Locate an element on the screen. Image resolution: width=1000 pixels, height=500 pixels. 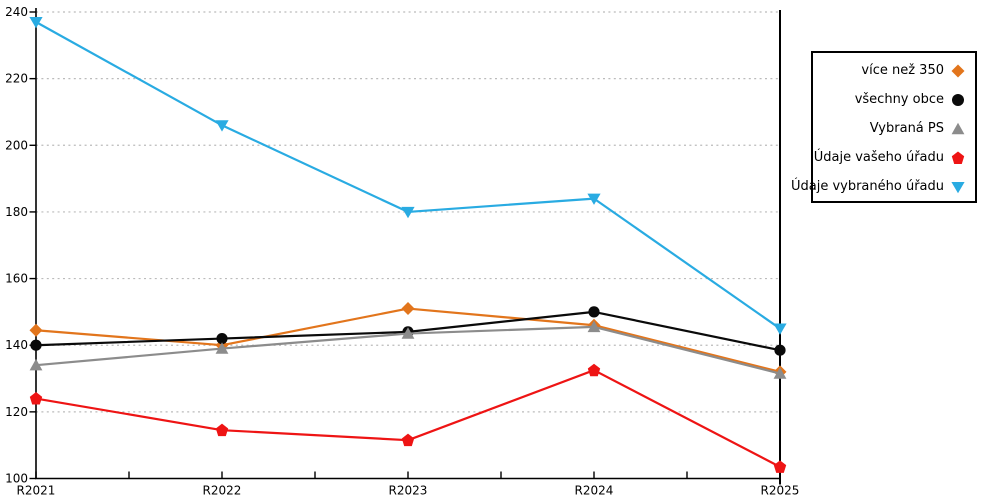
y-tick-label: 140 is located at coordinates (16, 345).